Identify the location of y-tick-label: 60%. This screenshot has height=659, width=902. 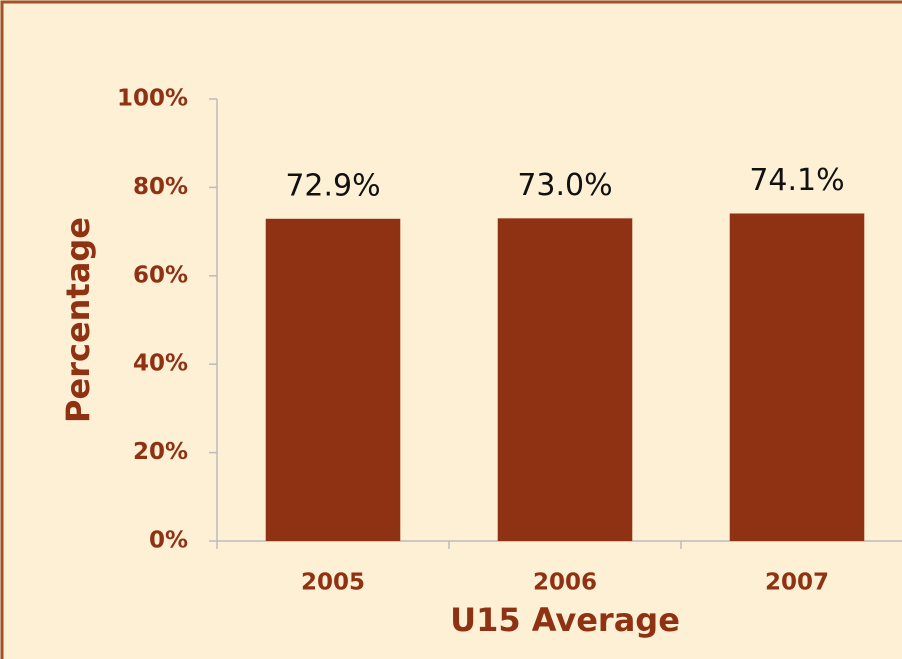
(160, 275).